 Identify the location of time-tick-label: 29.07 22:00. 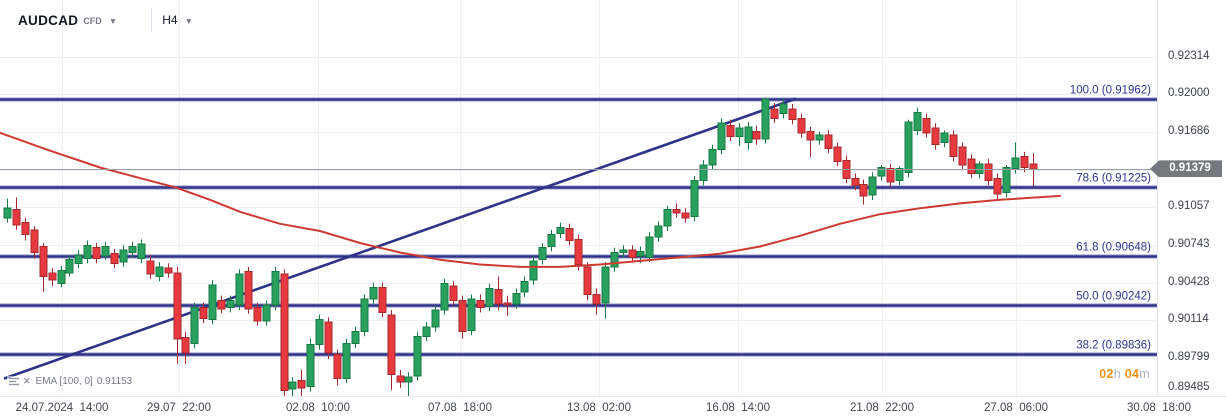
(179, 408).